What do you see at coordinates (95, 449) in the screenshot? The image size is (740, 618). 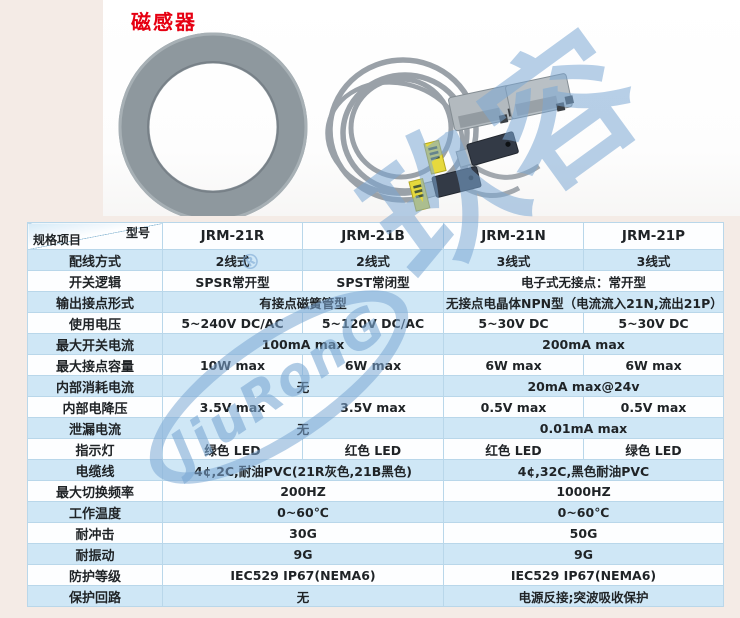 I see `spec-label: 指示灯` at bounding box center [95, 449].